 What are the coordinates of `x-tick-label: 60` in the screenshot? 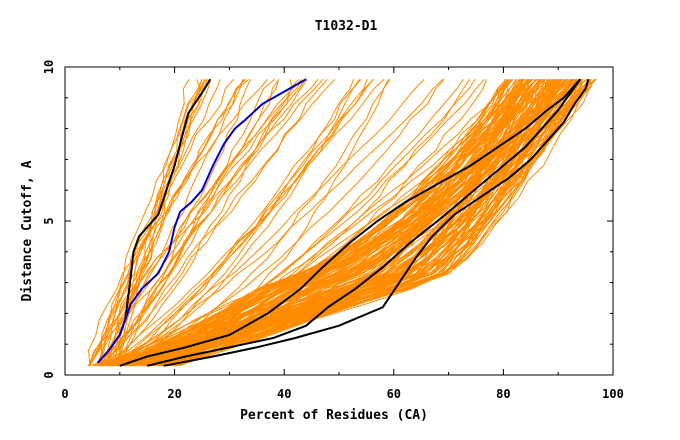 It's located at (394, 394).